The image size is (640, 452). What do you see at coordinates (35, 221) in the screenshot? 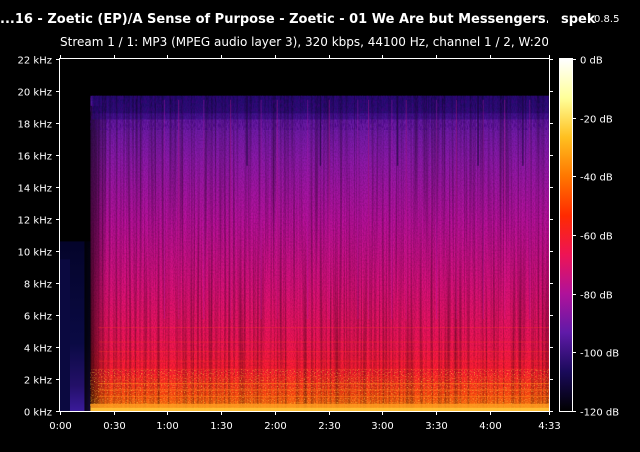
I see `y-tick-label: 12 kHz` at bounding box center [35, 221].